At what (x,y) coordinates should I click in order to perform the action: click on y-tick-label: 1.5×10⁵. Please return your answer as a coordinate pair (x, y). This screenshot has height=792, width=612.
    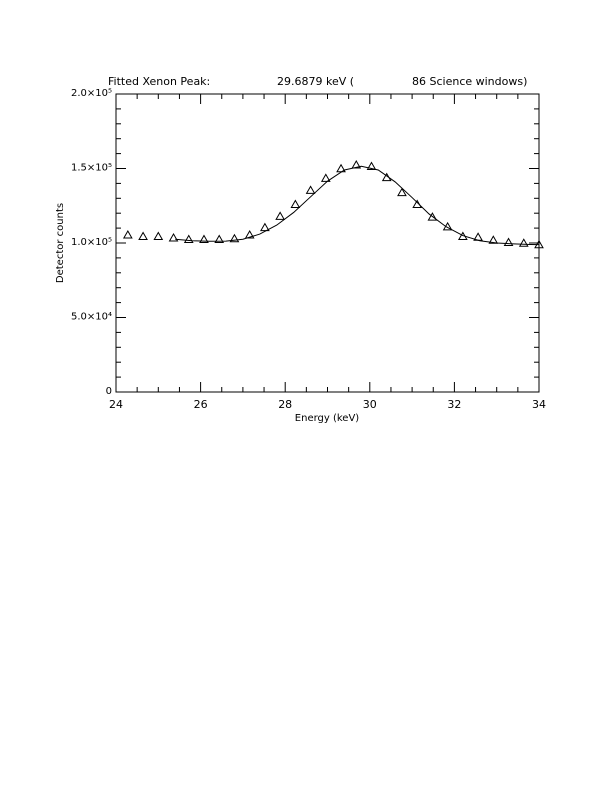
    Looking at the image, I should click on (91, 168).